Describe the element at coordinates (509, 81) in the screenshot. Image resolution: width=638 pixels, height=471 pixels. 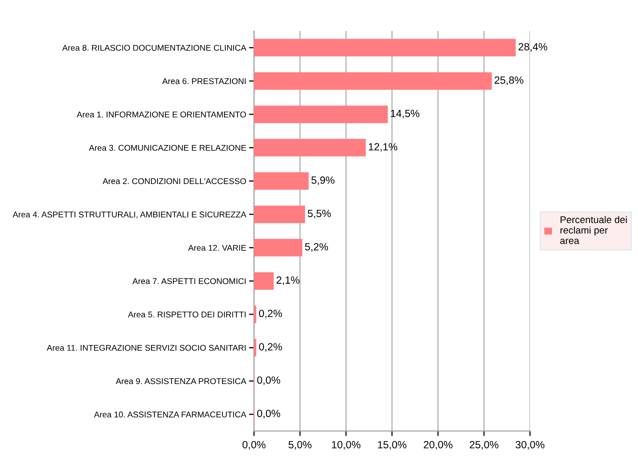
I see `data-label: 25,8%` at that location.